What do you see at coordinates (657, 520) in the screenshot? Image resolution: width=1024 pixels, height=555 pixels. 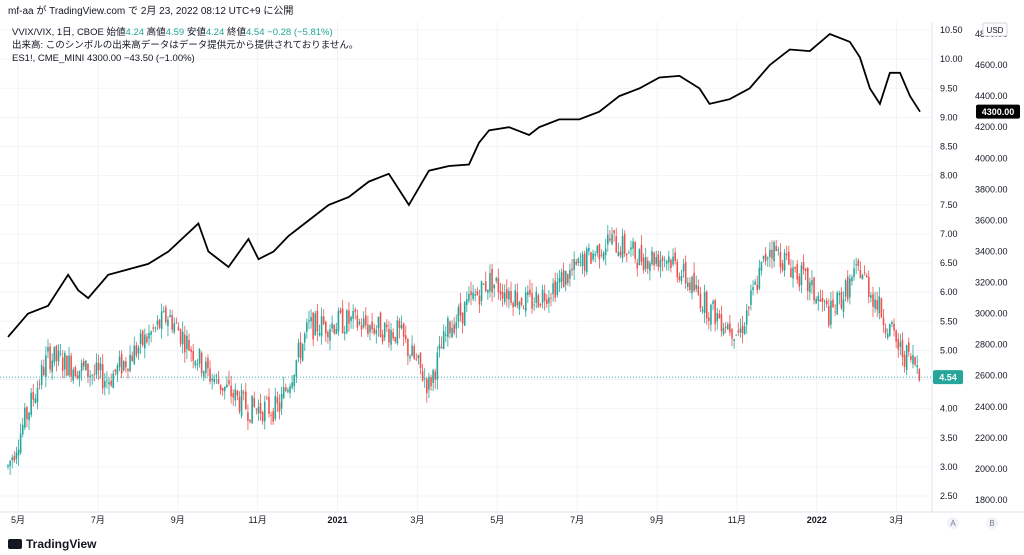 I see `x-tick-label: 9月` at bounding box center [657, 520].